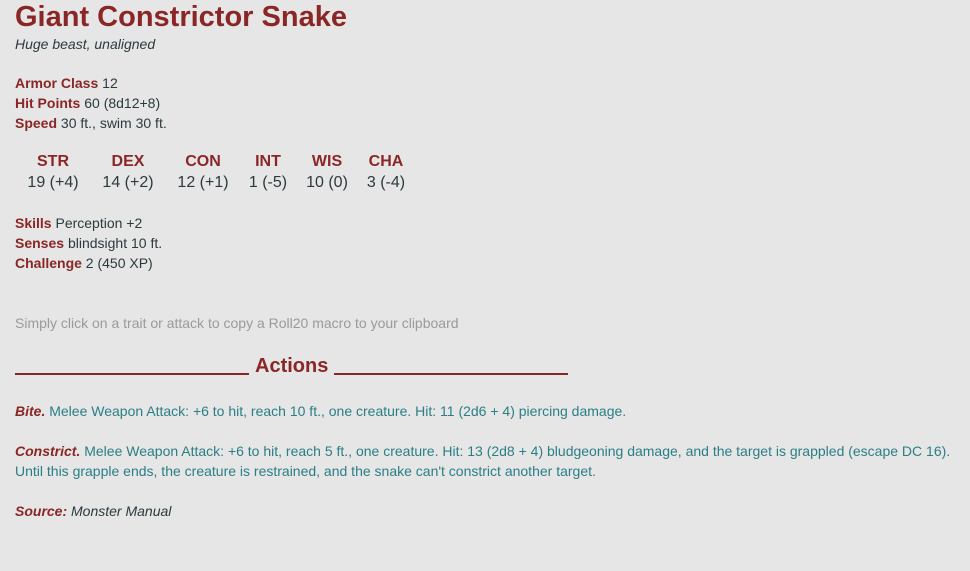 This screenshot has height=571, width=970. I want to click on armor-class-value: 12, so click(110, 83).